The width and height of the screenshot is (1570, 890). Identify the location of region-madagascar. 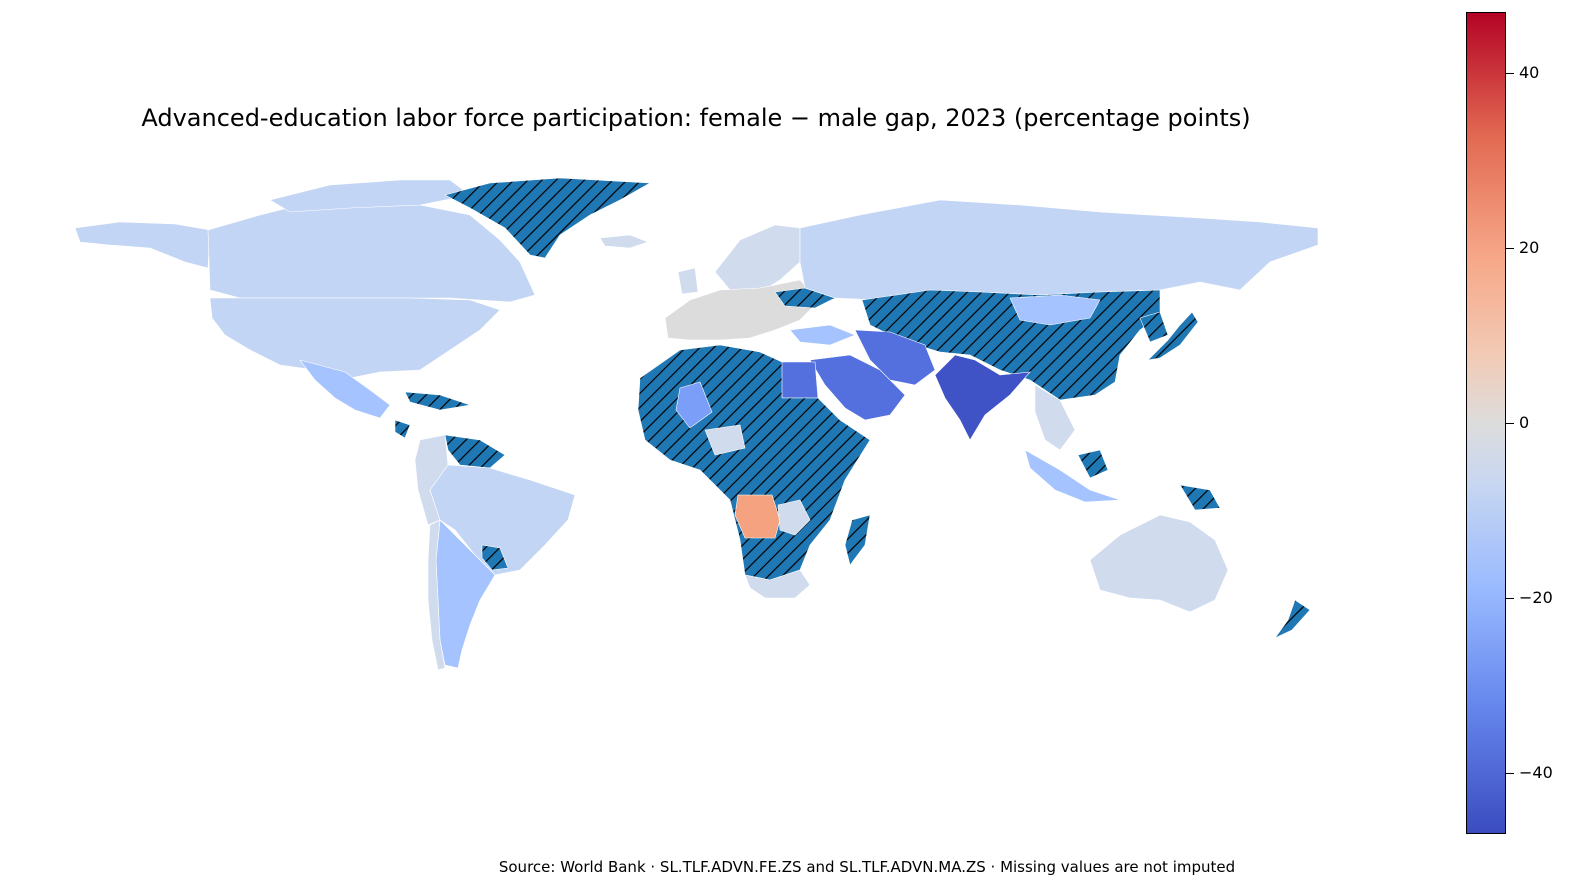
(857, 540).